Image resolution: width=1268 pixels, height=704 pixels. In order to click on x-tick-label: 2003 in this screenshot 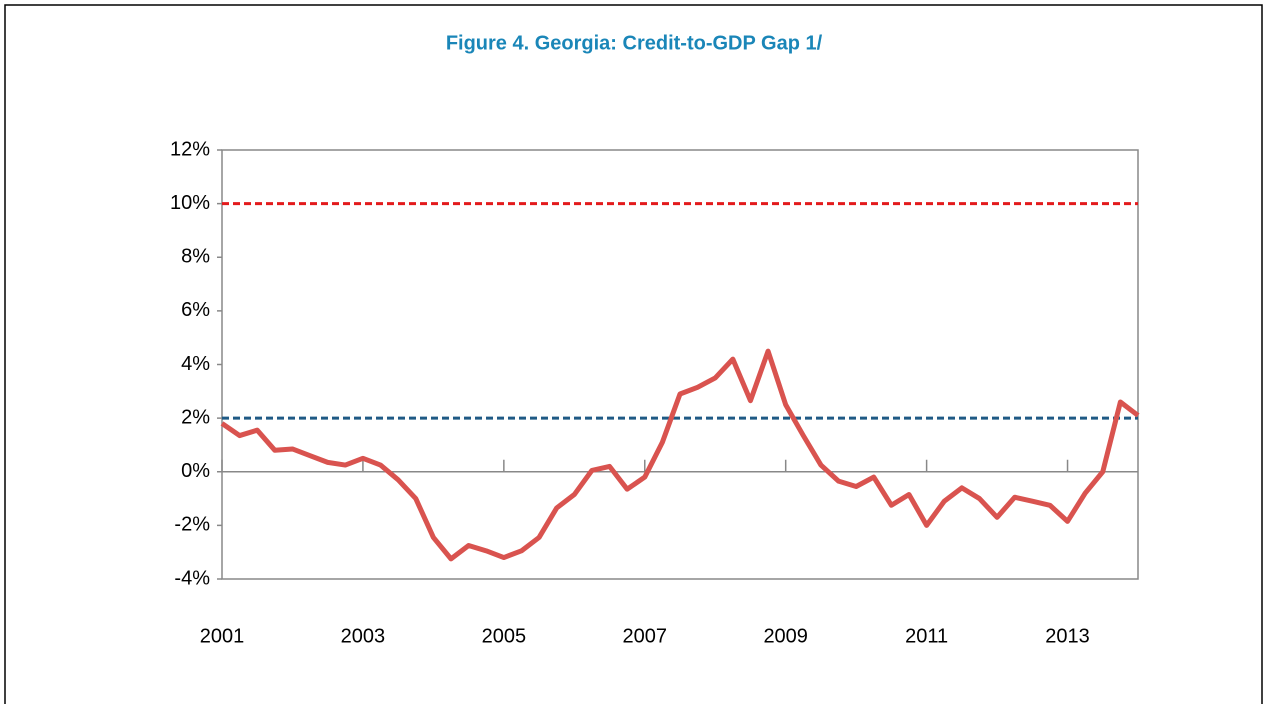, I will do `click(363, 636)`.